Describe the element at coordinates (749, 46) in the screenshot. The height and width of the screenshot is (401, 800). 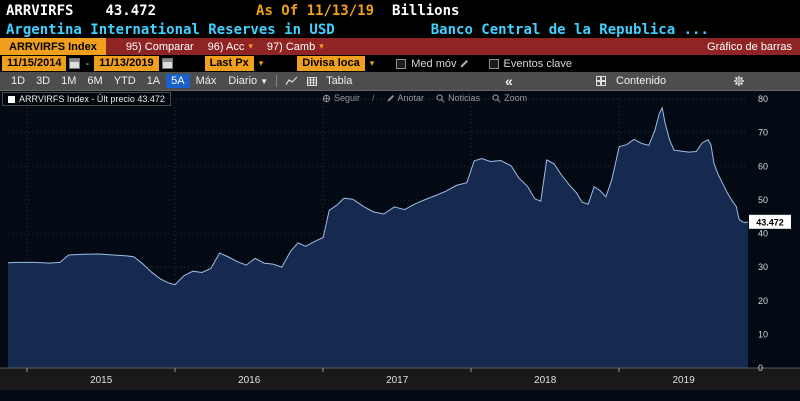
I see `chart-type-label: Gráfico de barras` at that location.